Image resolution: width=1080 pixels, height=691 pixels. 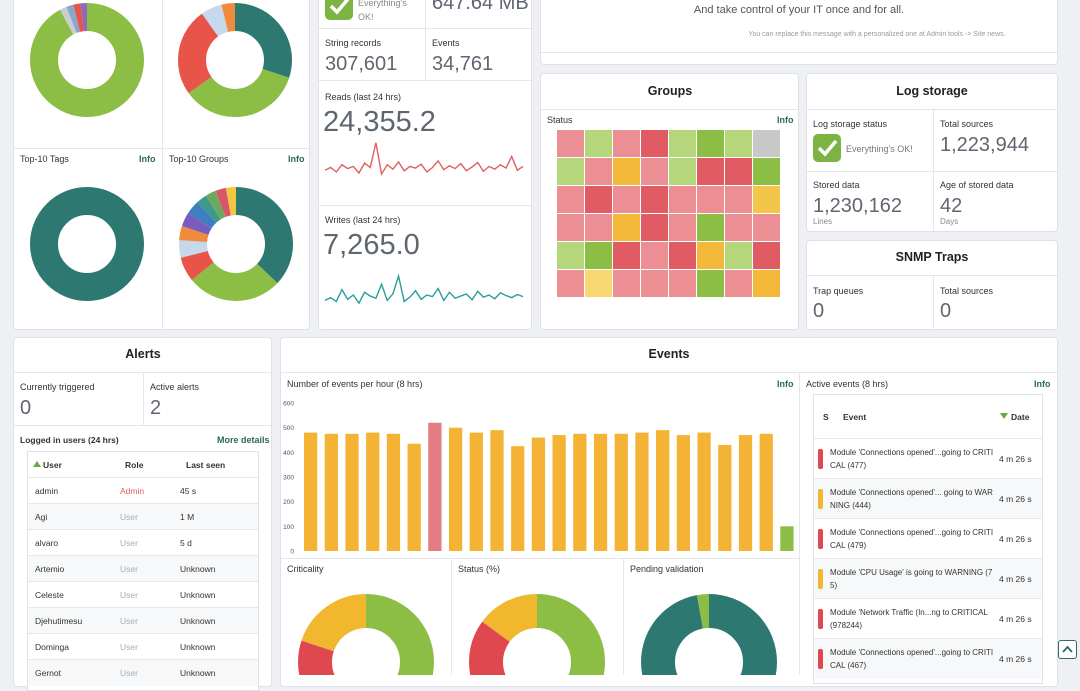 What do you see at coordinates (353, 43) in the screenshot?
I see `label: String records` at bounding box center [353, 43].